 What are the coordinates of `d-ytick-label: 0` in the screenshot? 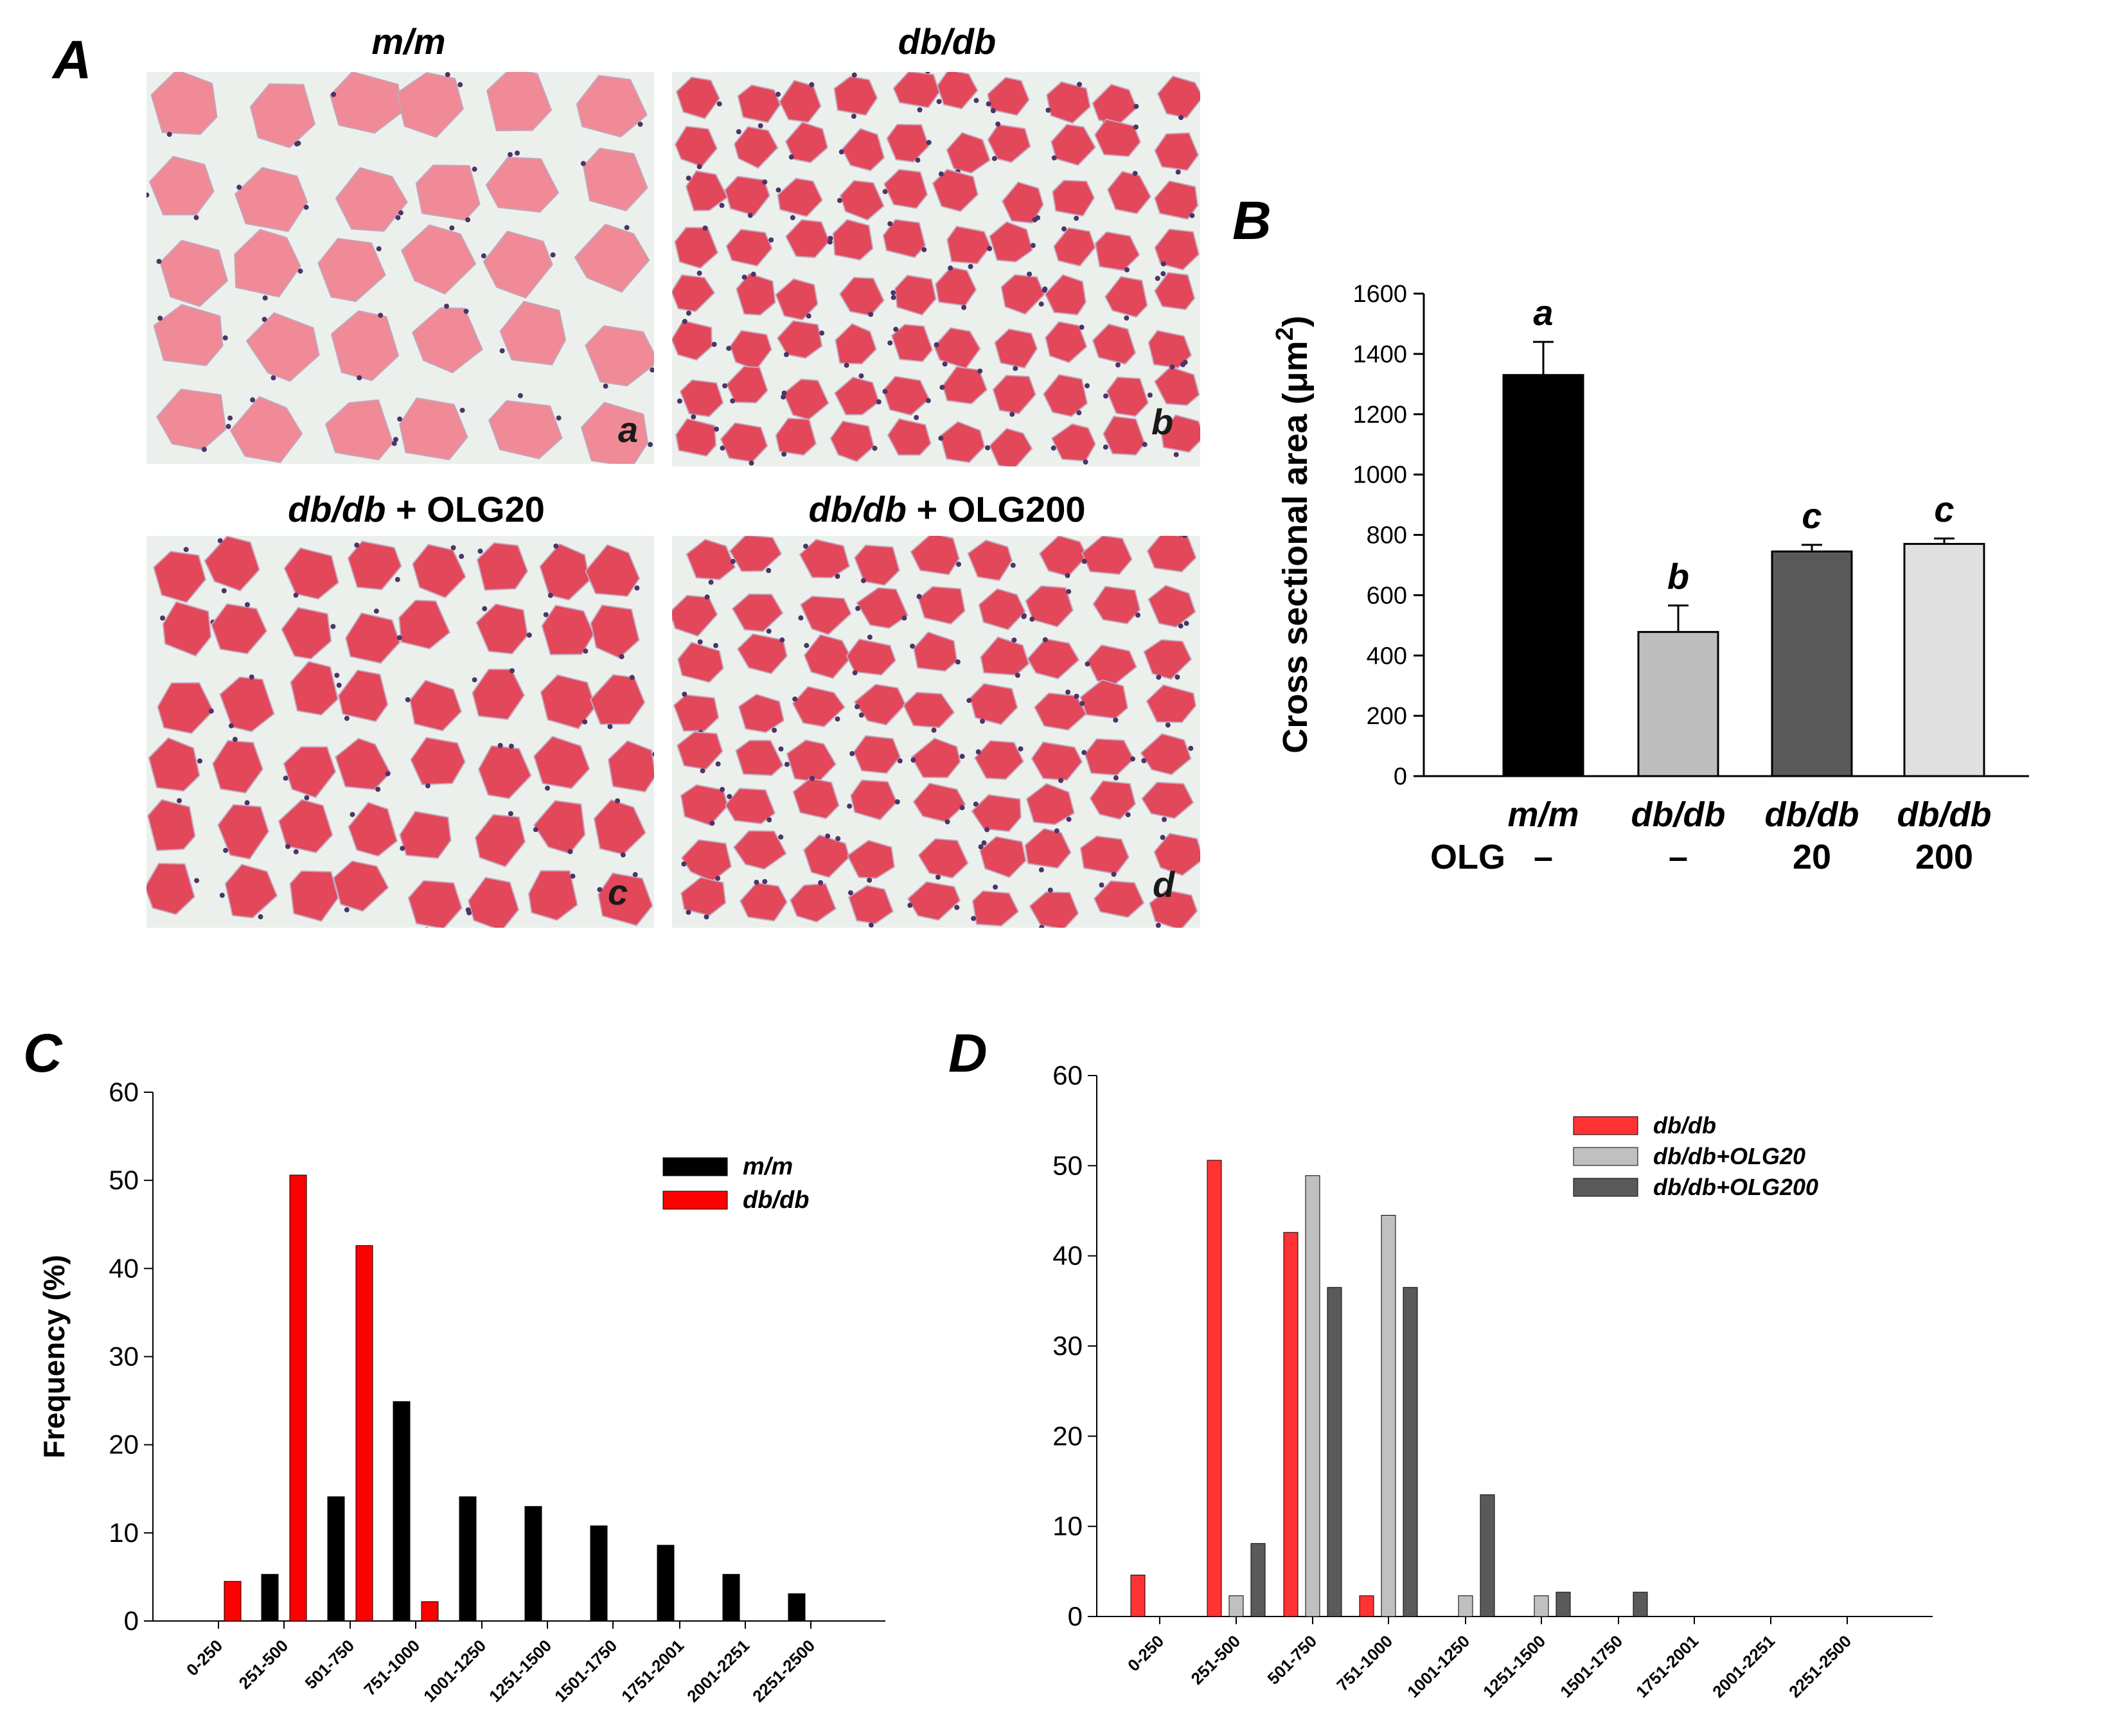 It's located at (1075, 1616).